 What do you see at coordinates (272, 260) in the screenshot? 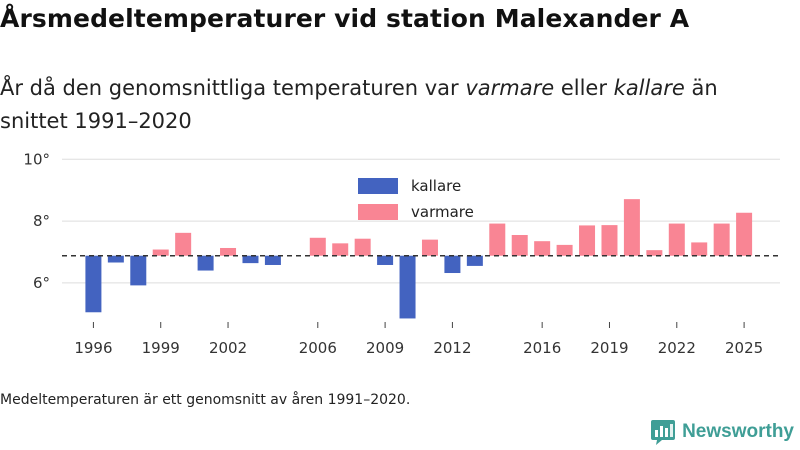
I see `bar-cold-2004` at bounding box center [272, 260].